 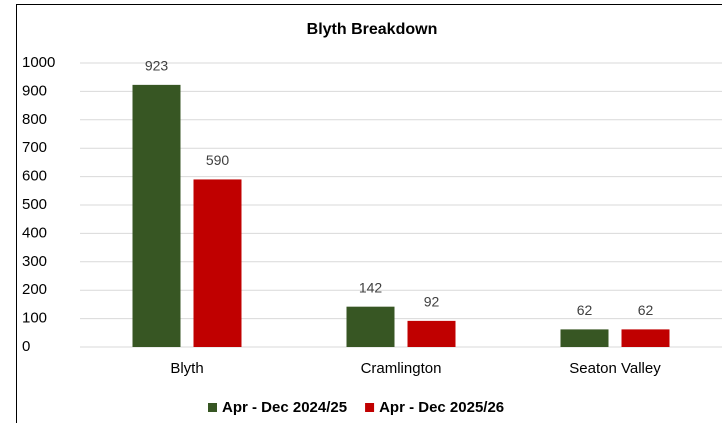 I want to click on x-tick-label: Seaton Valley, so click(x=615, y=368).